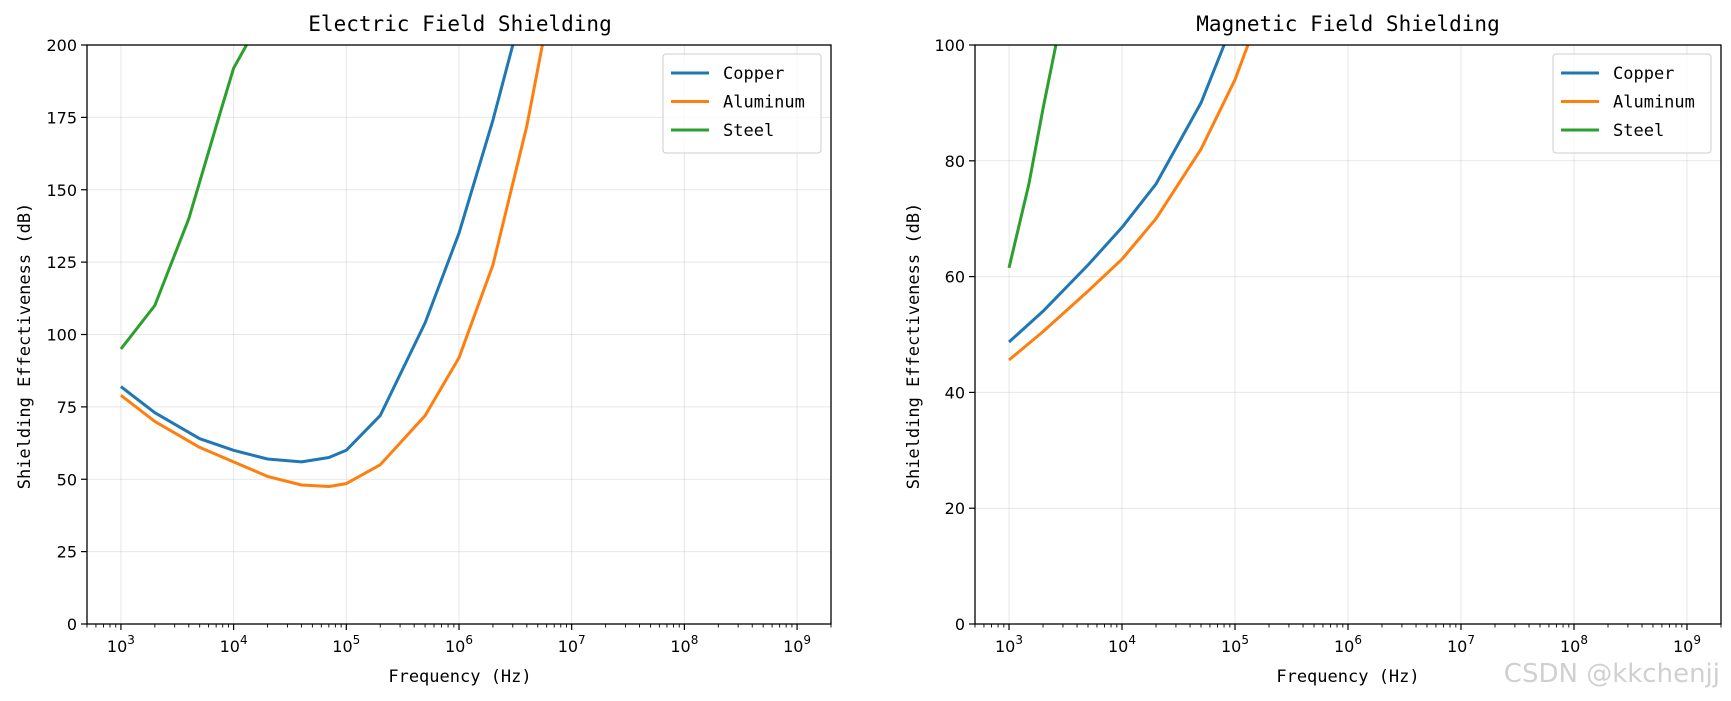 The height and width of the screenshot is (701, 1731). I want to click on electric-x-tick-label: 10⁷, so click(572, 644).